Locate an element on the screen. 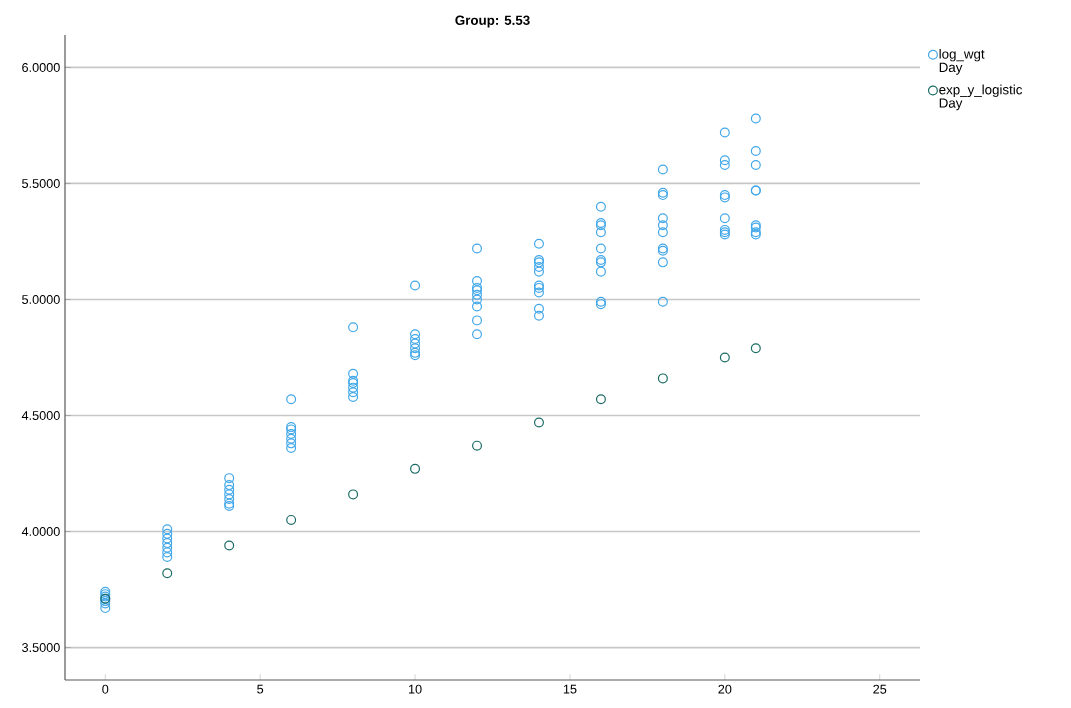 Image resolution: width=1071 pixels, height=708 pixels. y-tick-label: 5.5000 is located at coordinates (41, 183).